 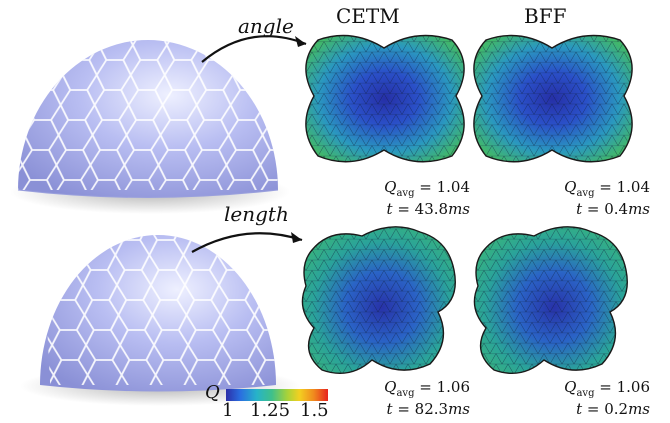 What do you see at coordinates (607, 388) in the screenshot?
I see `stat-quality-length-bff: Qavg = 1.06` at bounding box center [607, 388].